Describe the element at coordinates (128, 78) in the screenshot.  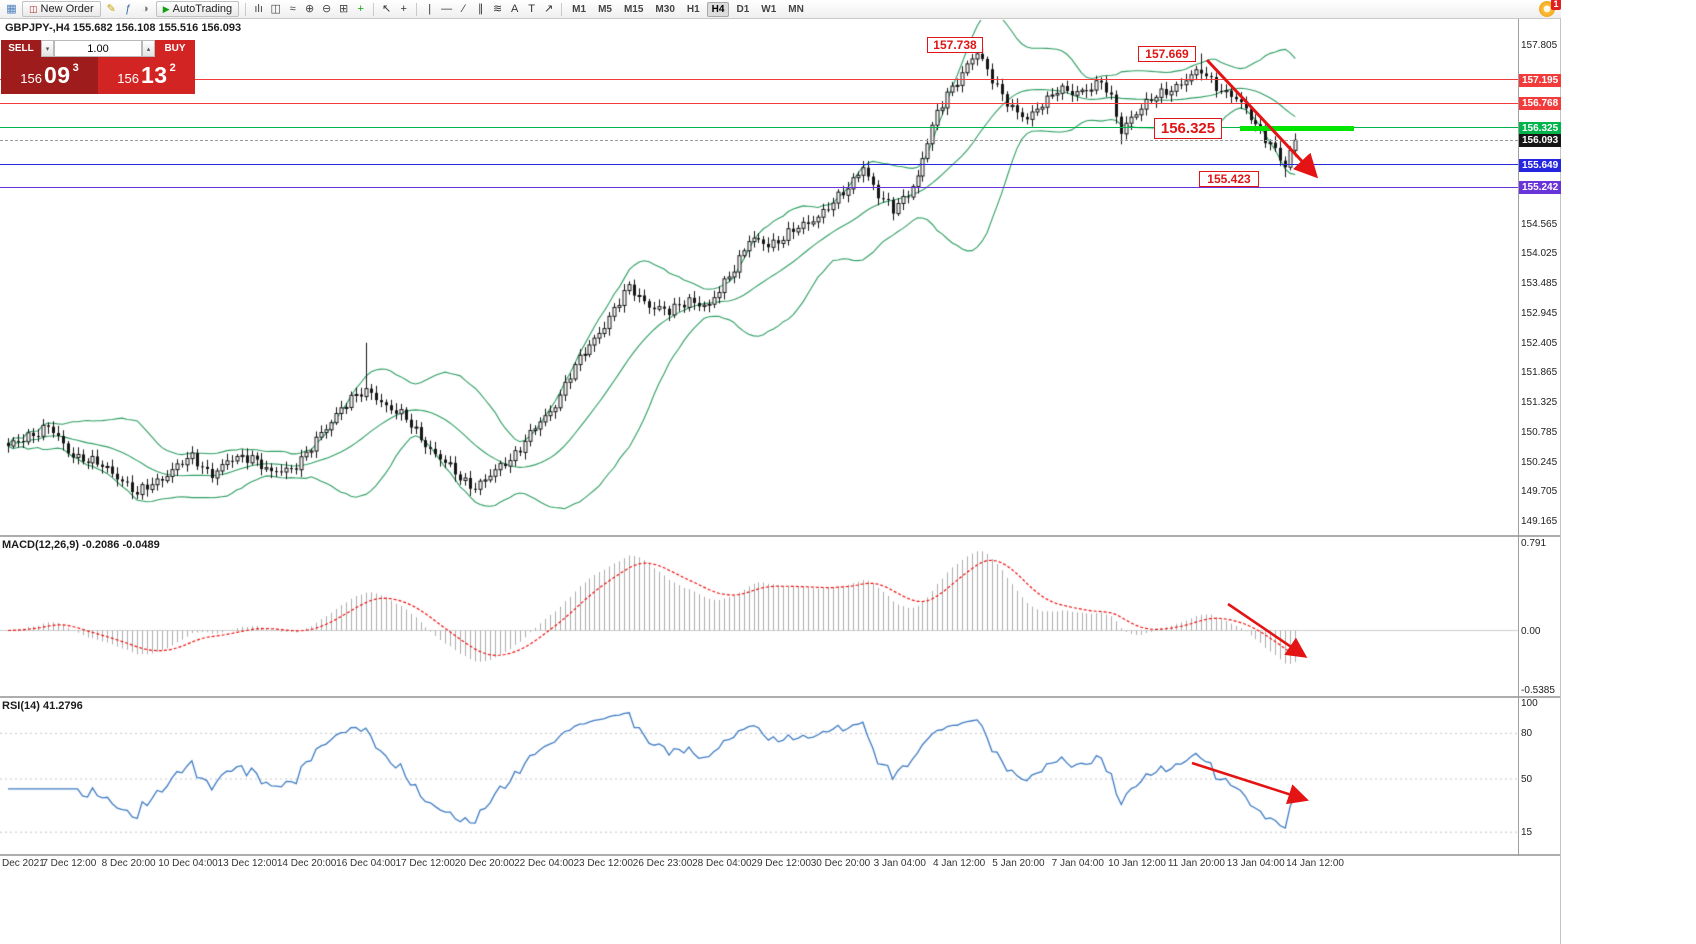
I see `buy-price-prefix: 156` at that location.